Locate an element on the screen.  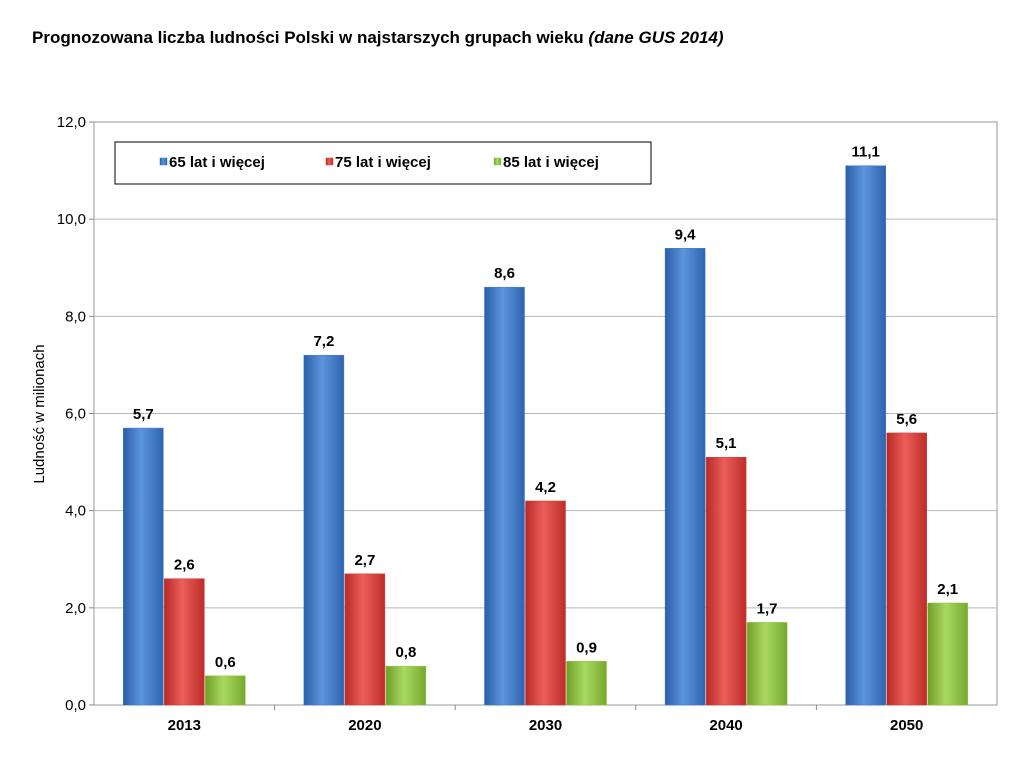
y-tick-label: 6,0 is located at coordinates (75, 414).